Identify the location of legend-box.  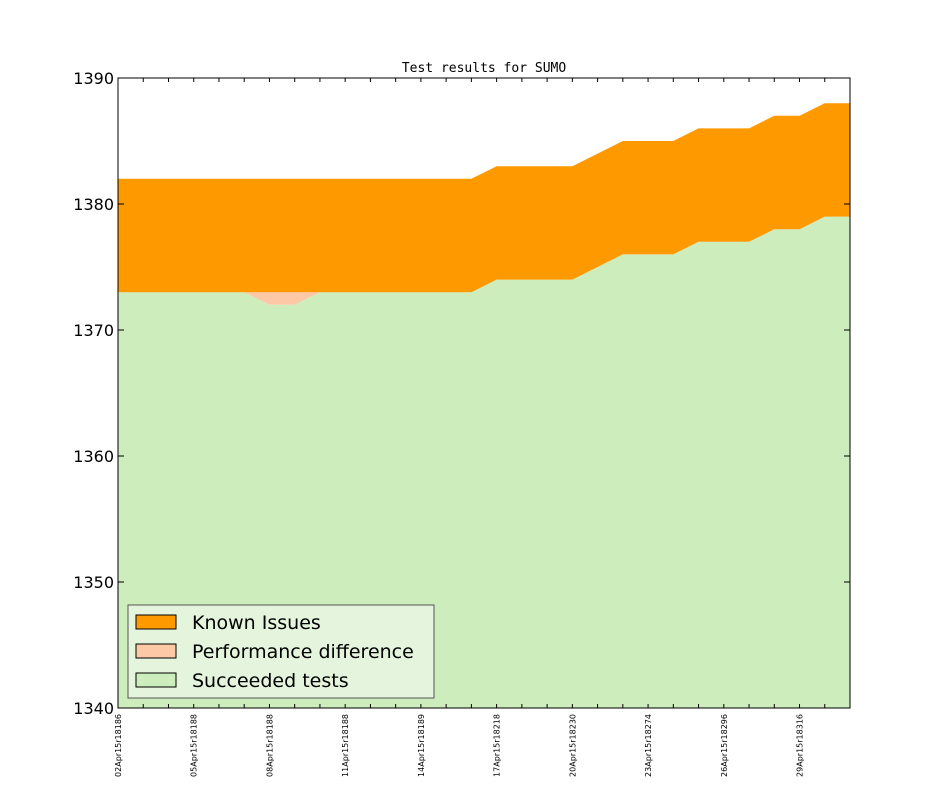
(281, 651).